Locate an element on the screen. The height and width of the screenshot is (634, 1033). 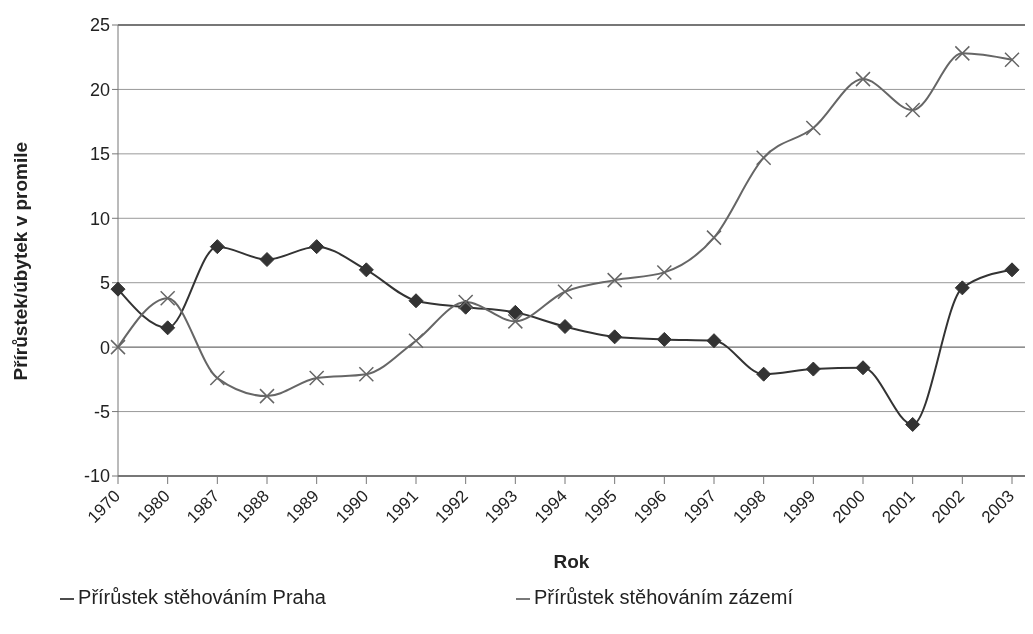
y-tick-label: -10 is located at coordinates (96, 476).